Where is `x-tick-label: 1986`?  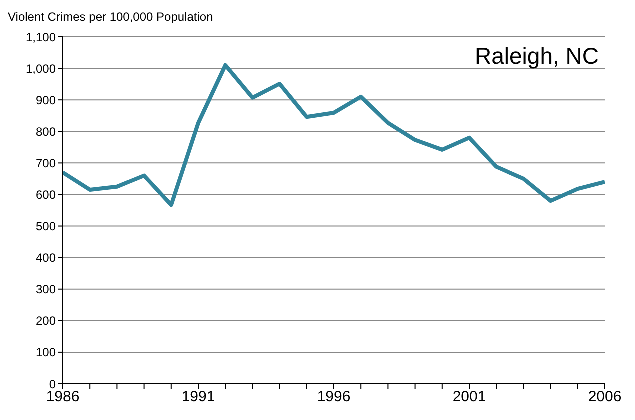 x-tick-label: 1986 is located at coordinates (63, 397).